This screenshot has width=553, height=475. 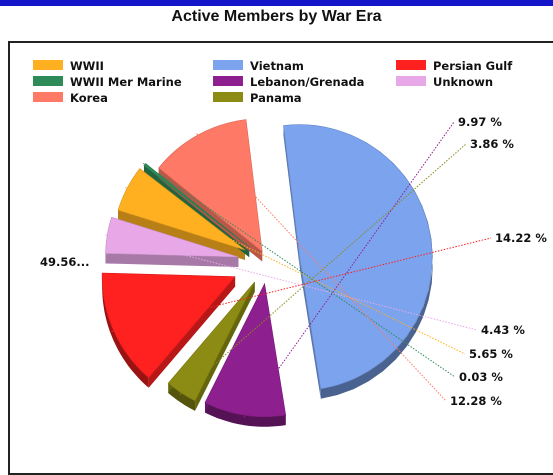 What do you see at coordinates (307, 82) in the screenshot?
I see `legend-label-lebanon-grenada: Lebanon/Grenada` at bounding box center [307, 82].